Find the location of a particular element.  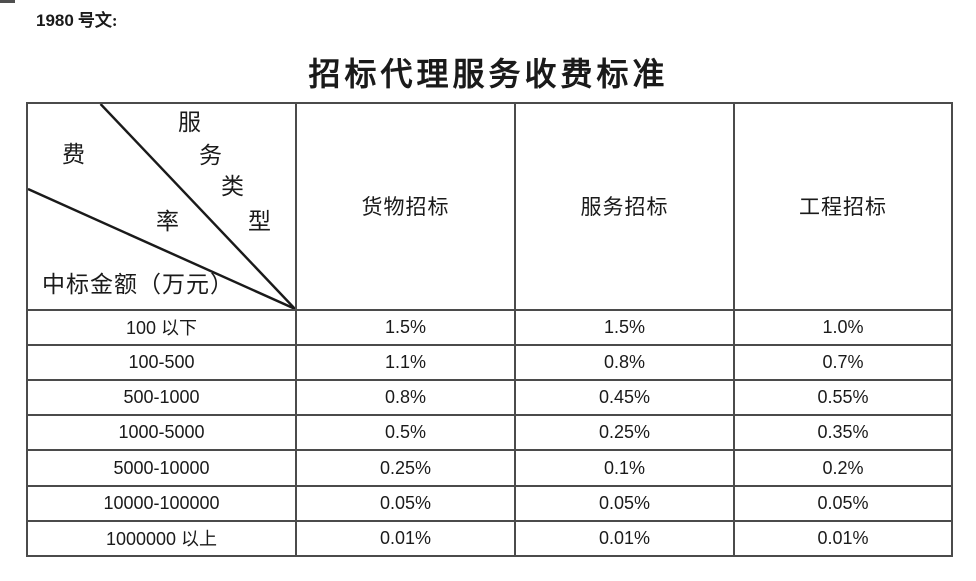

table-row: 1000-5000 0.5% 0.25% 0.35% is located at coordinates (489, 433).